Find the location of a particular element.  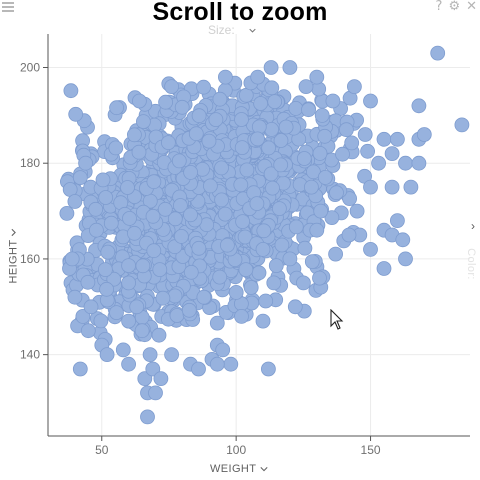

x-axis-title: WEIGHT is located at coordinates (239, 469).